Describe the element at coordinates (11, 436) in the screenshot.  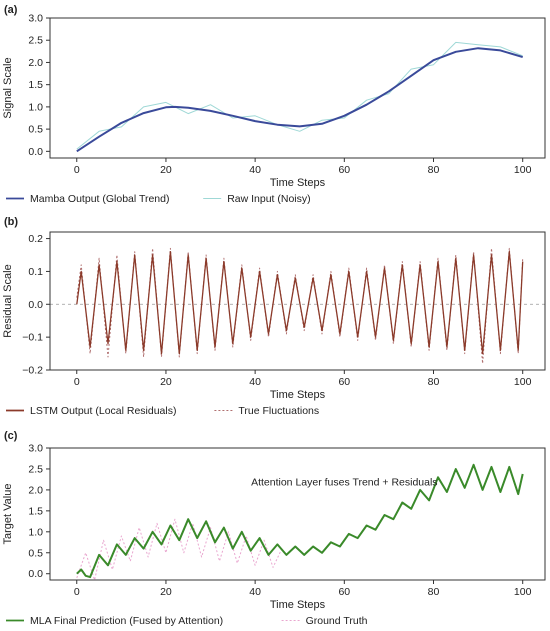
I see `panel-label: (c)` at that location.